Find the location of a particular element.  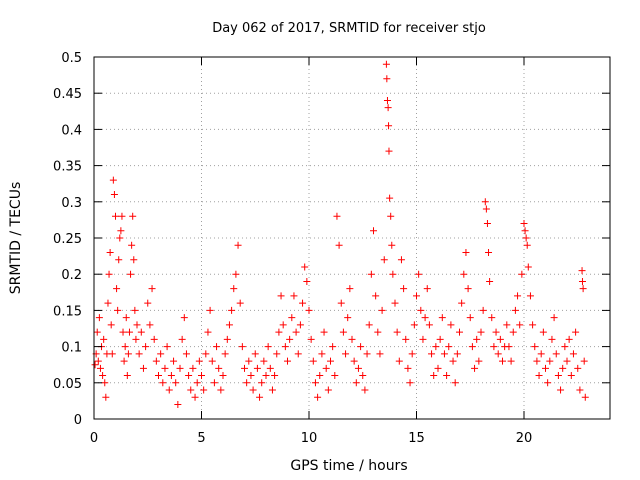

y-tick-label: 0.3 is located at coordinates (71, 203).